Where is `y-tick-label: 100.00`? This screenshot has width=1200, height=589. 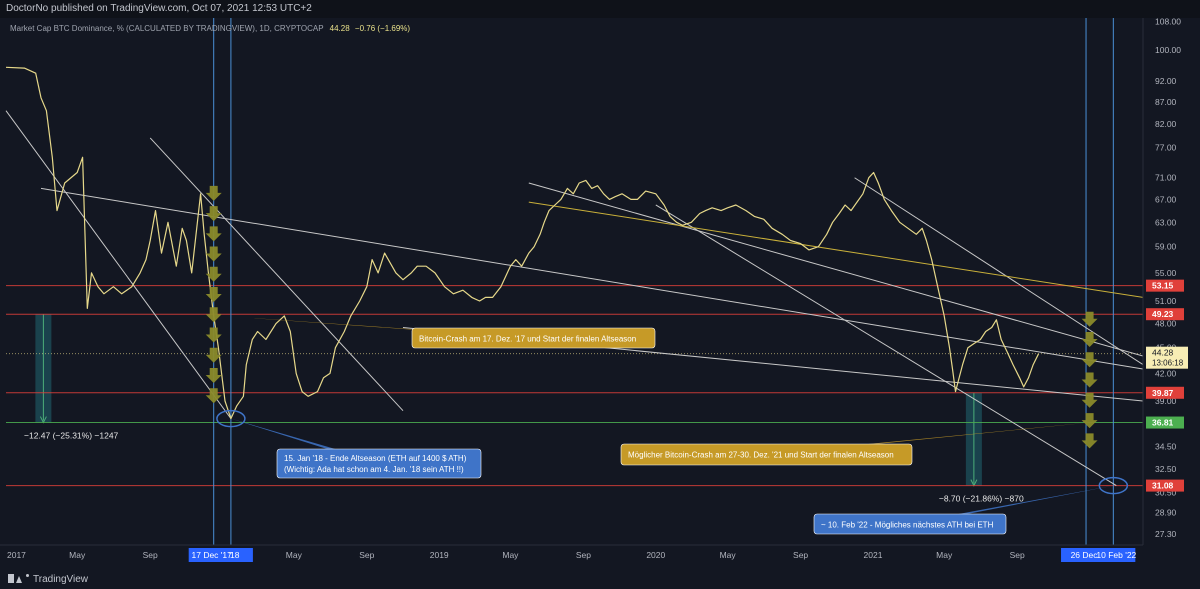
y-tick-label: 100.00 is located at coordinates (1168, 50).